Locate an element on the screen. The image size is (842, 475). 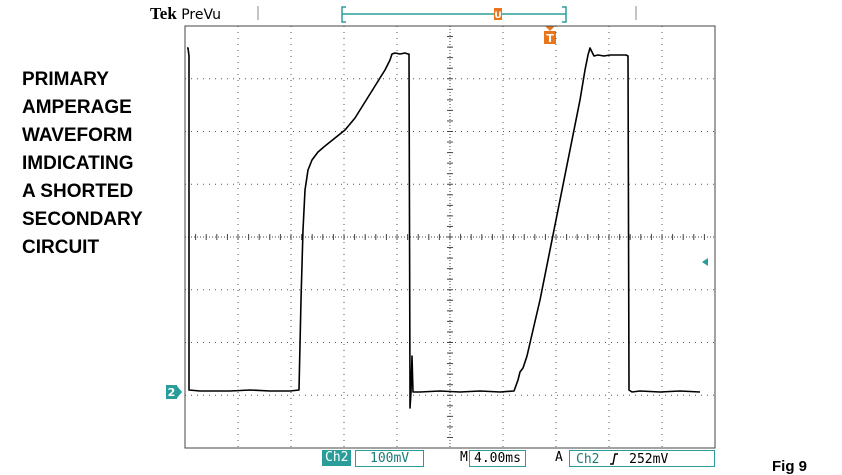
figure-label: Fig 9 is located at coordinates (790, 466).